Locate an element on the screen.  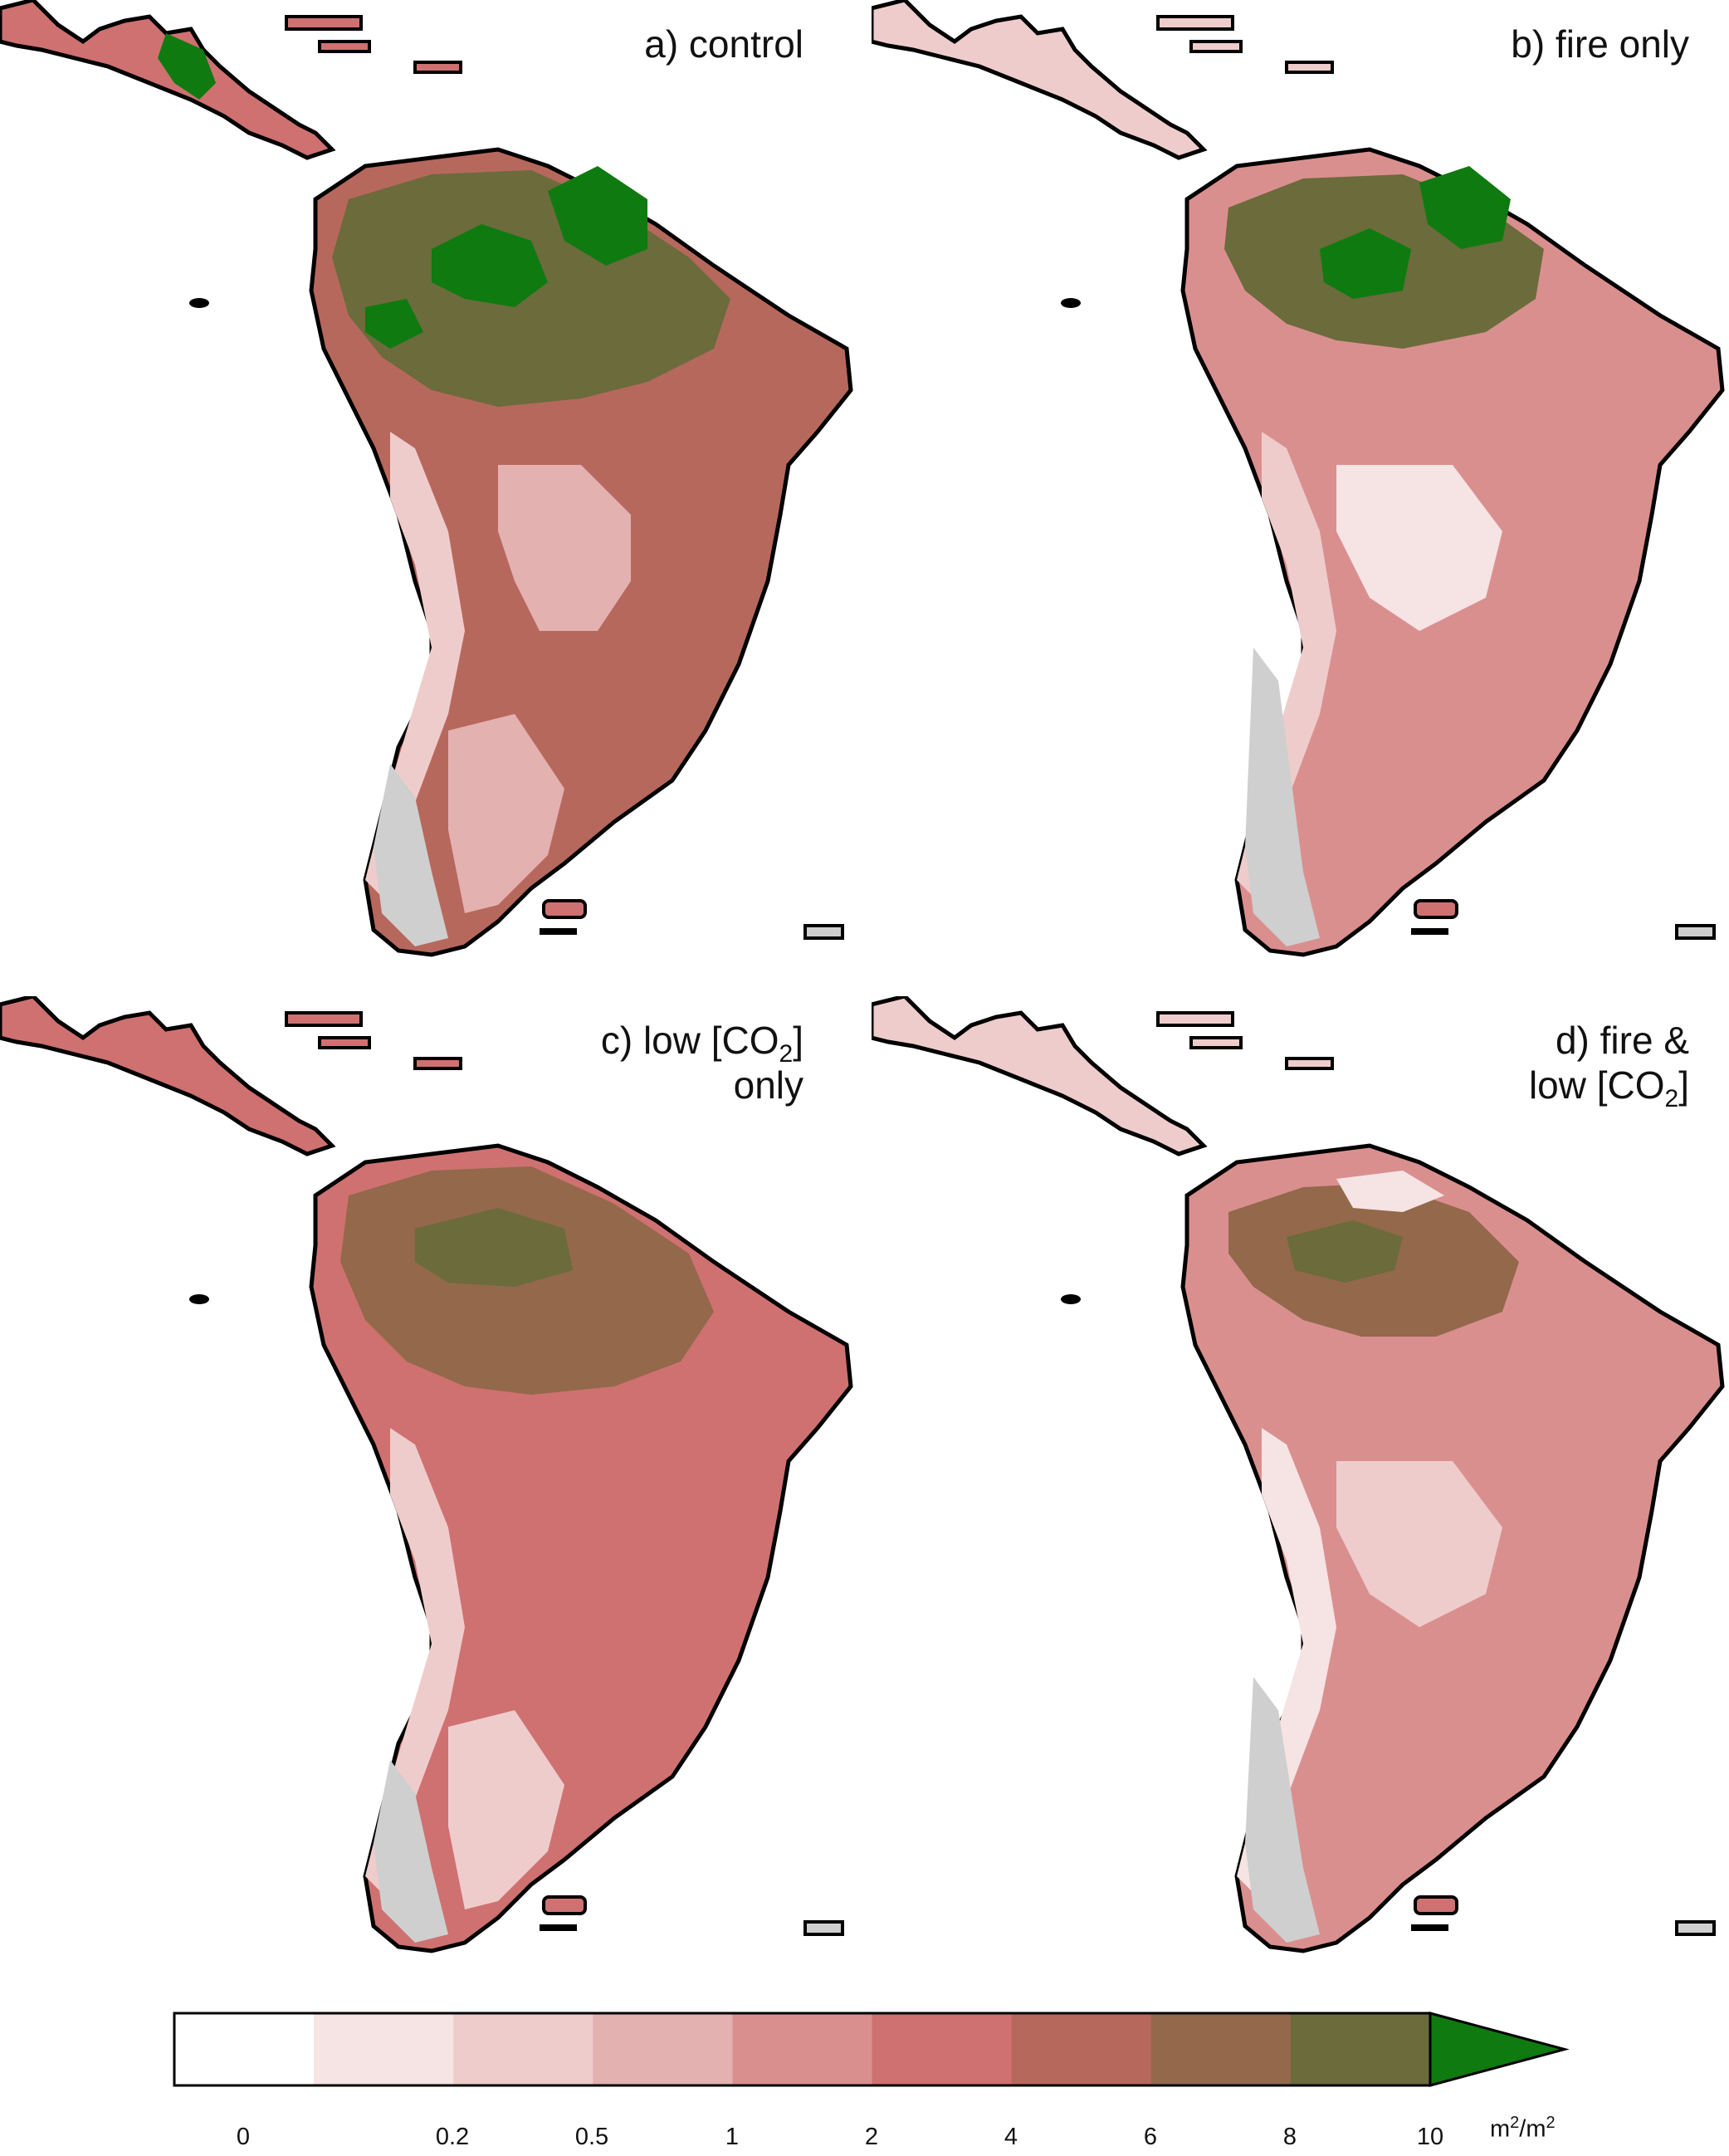
colorbar-unit: m2/m2 is located at coordinates (1523, 2129).